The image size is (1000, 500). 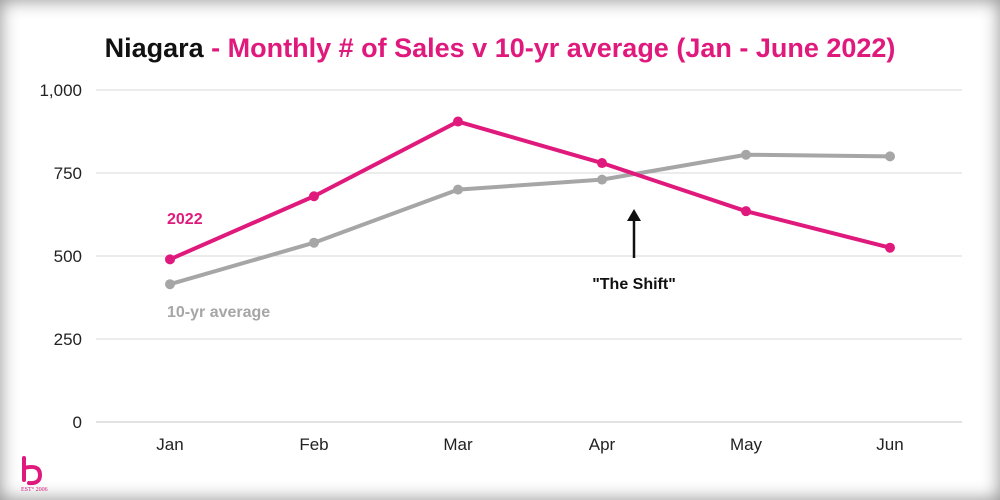 What do you see at coordinates (68, 173) in the screenshot?
I see `y-tick-label: 750` at bounding box center [68, 173].